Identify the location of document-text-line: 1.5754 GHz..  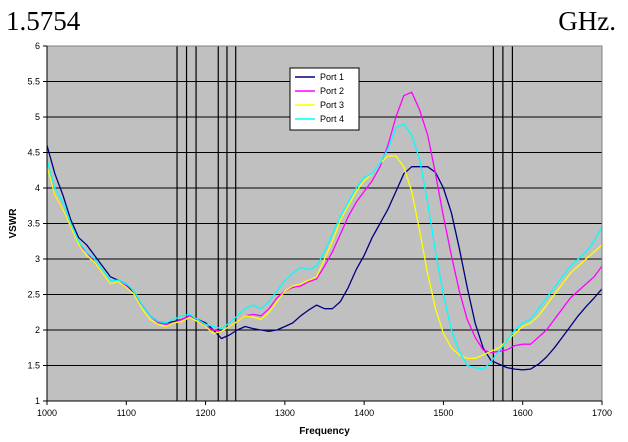
(314, 22).